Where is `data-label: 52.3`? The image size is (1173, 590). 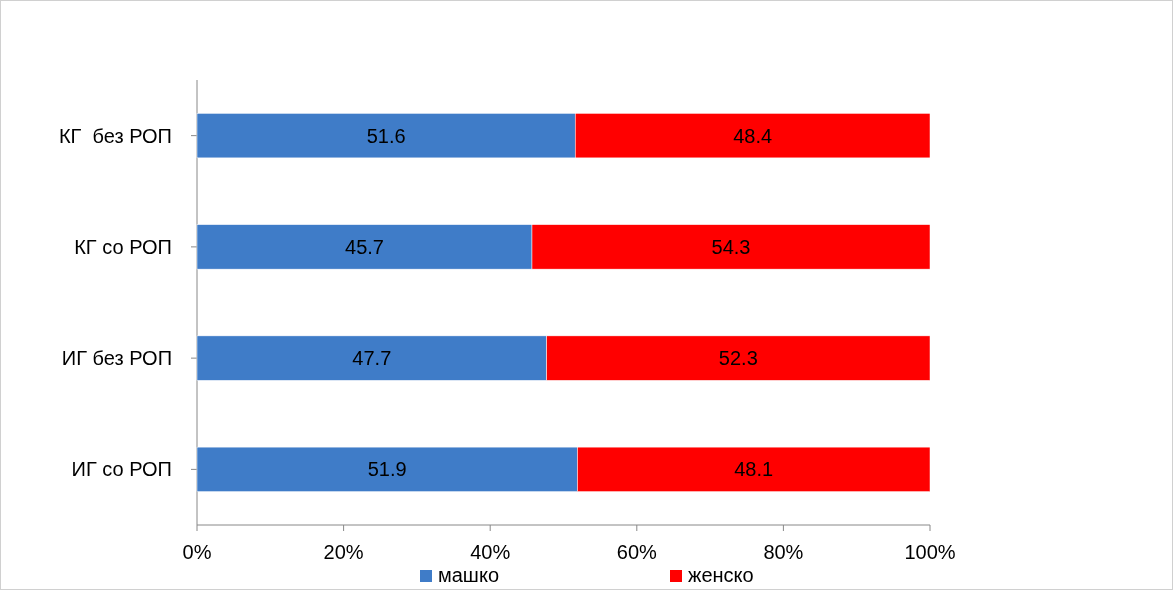
data-label: 52.3 is located at coordinates (738, 358).